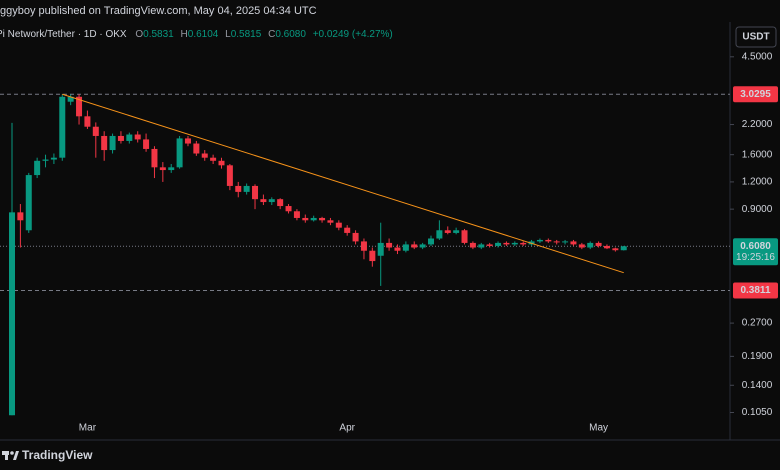 The image size is (780, 470). What do you see at coordinates (63, 34) in the screenshot?
I see `symbol: Pi Network/Tether · 1D · OKX` at bounding box center [63, 34].